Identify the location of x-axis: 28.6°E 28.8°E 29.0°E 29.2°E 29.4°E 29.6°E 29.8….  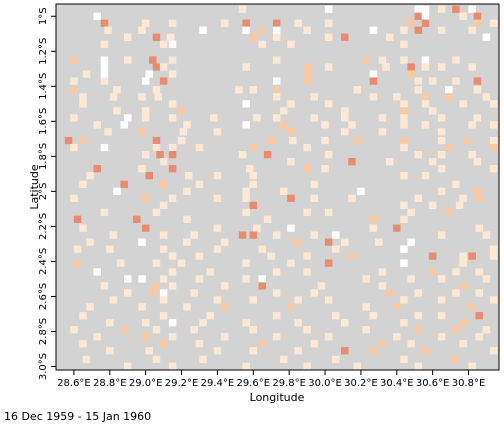
(271, 379).